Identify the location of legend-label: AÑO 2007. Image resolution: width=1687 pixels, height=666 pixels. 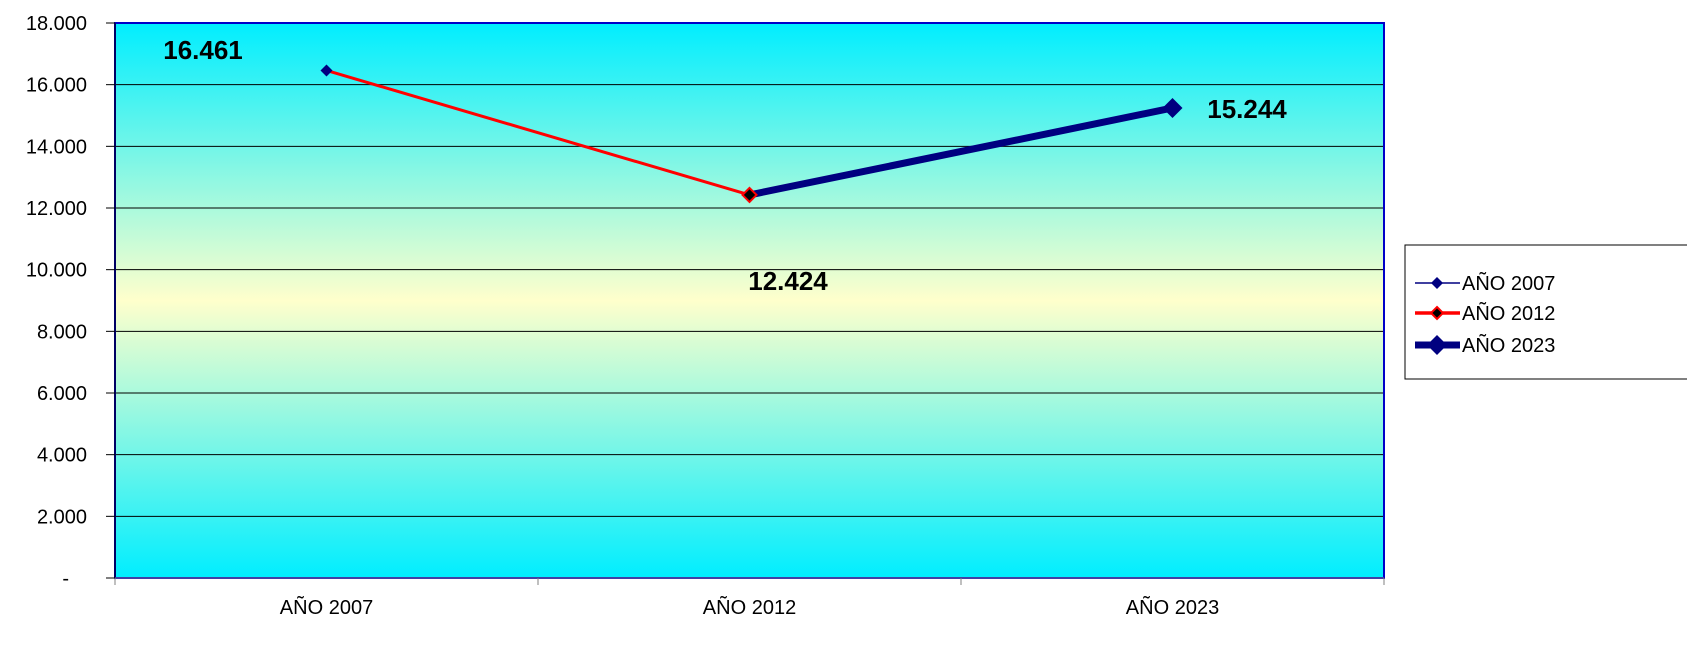
(1508, 283).